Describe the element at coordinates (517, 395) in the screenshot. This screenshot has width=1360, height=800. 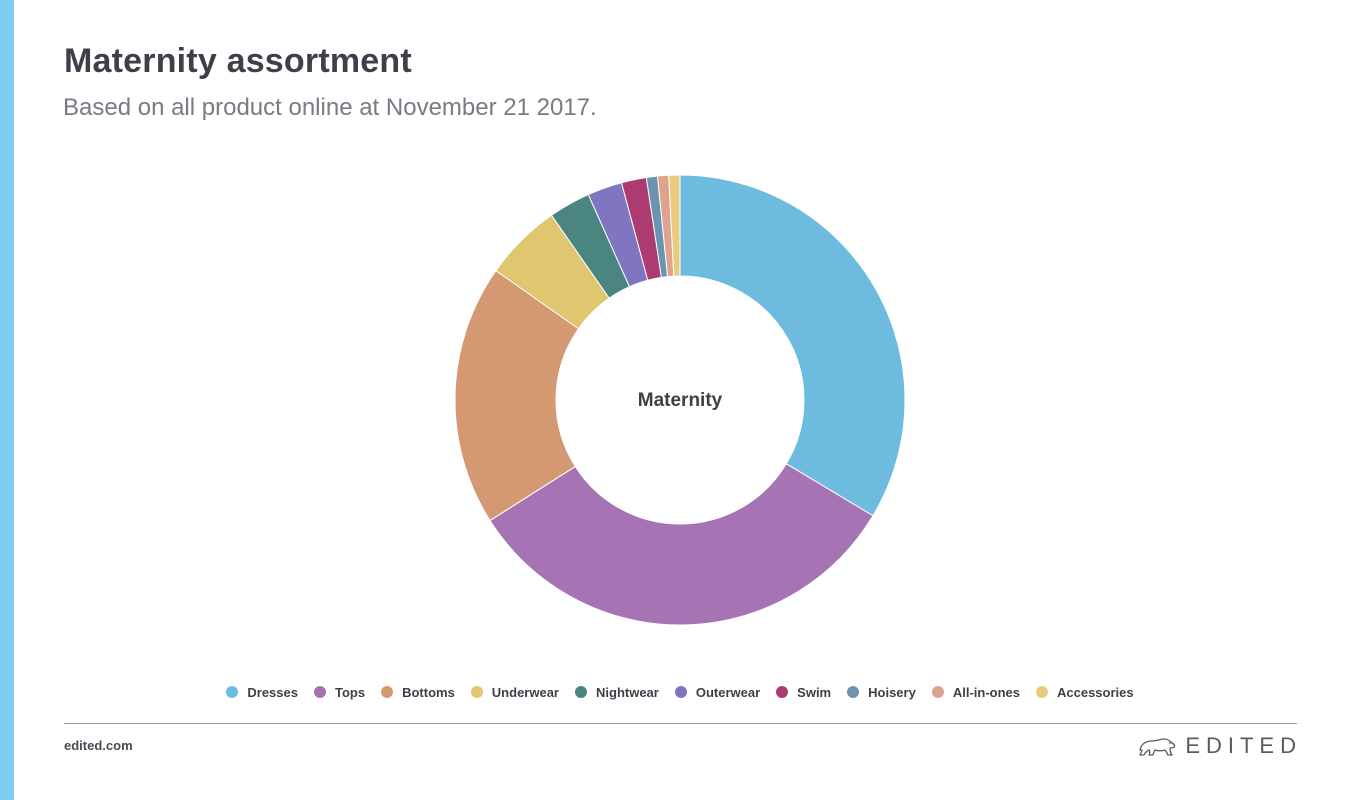
I see `slice-bottoms` at that location.